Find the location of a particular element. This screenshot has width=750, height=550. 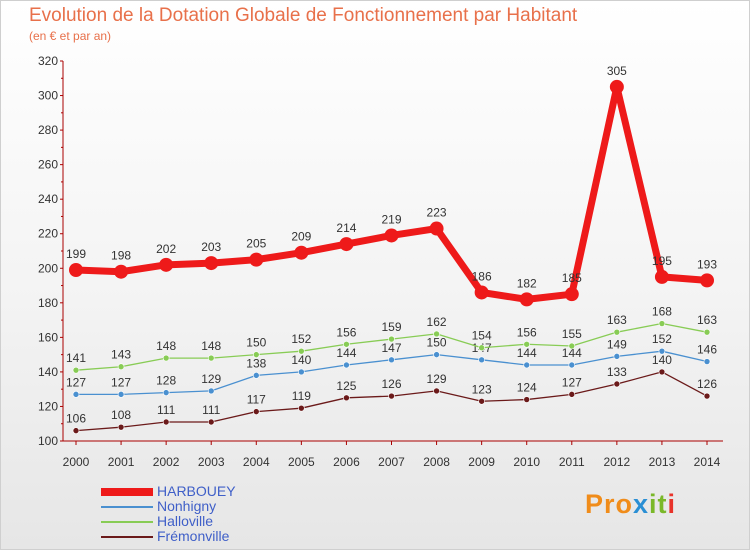

y-tick-label: 200 is located at coordinates (48, 268).